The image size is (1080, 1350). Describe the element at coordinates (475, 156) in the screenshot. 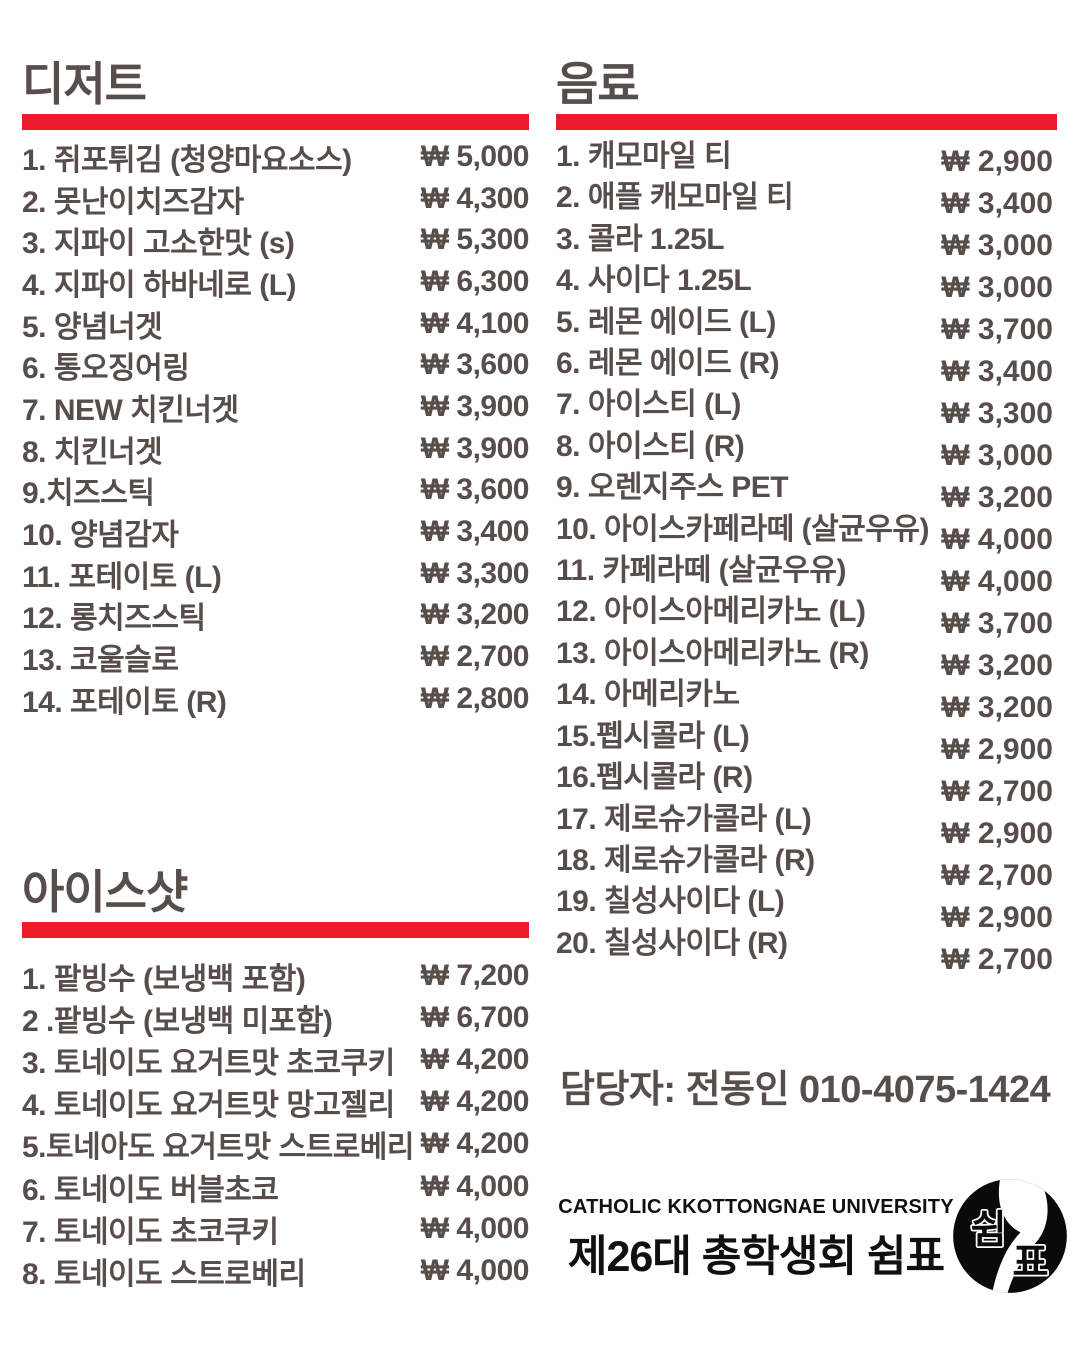

I see `menu-item-price: ₩ 5,000` at that location.